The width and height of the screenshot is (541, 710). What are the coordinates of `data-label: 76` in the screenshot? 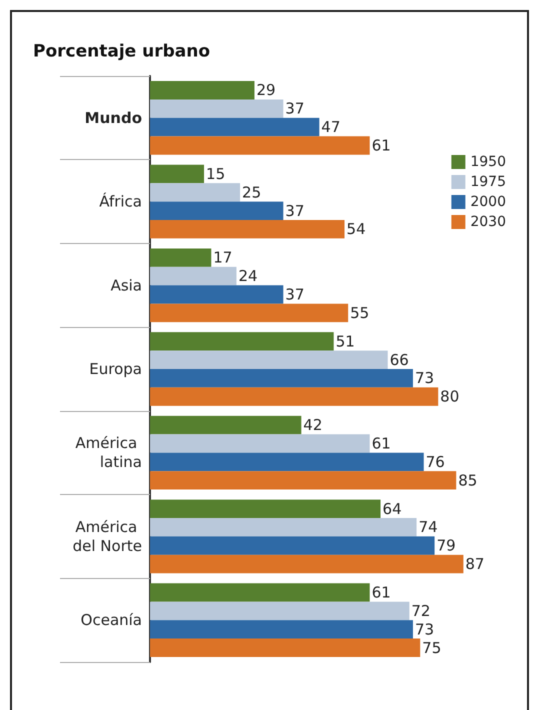 It's located at (435, 461).